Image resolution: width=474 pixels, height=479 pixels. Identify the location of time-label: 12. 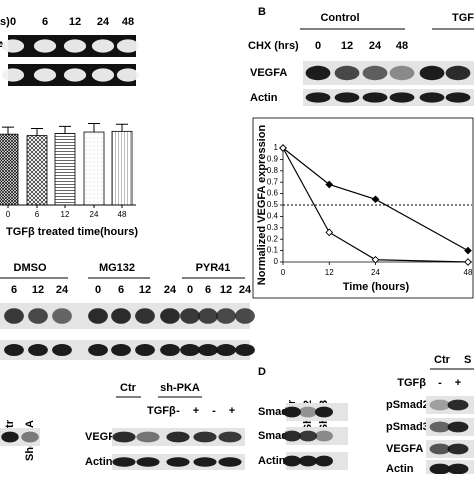
(347, 46).